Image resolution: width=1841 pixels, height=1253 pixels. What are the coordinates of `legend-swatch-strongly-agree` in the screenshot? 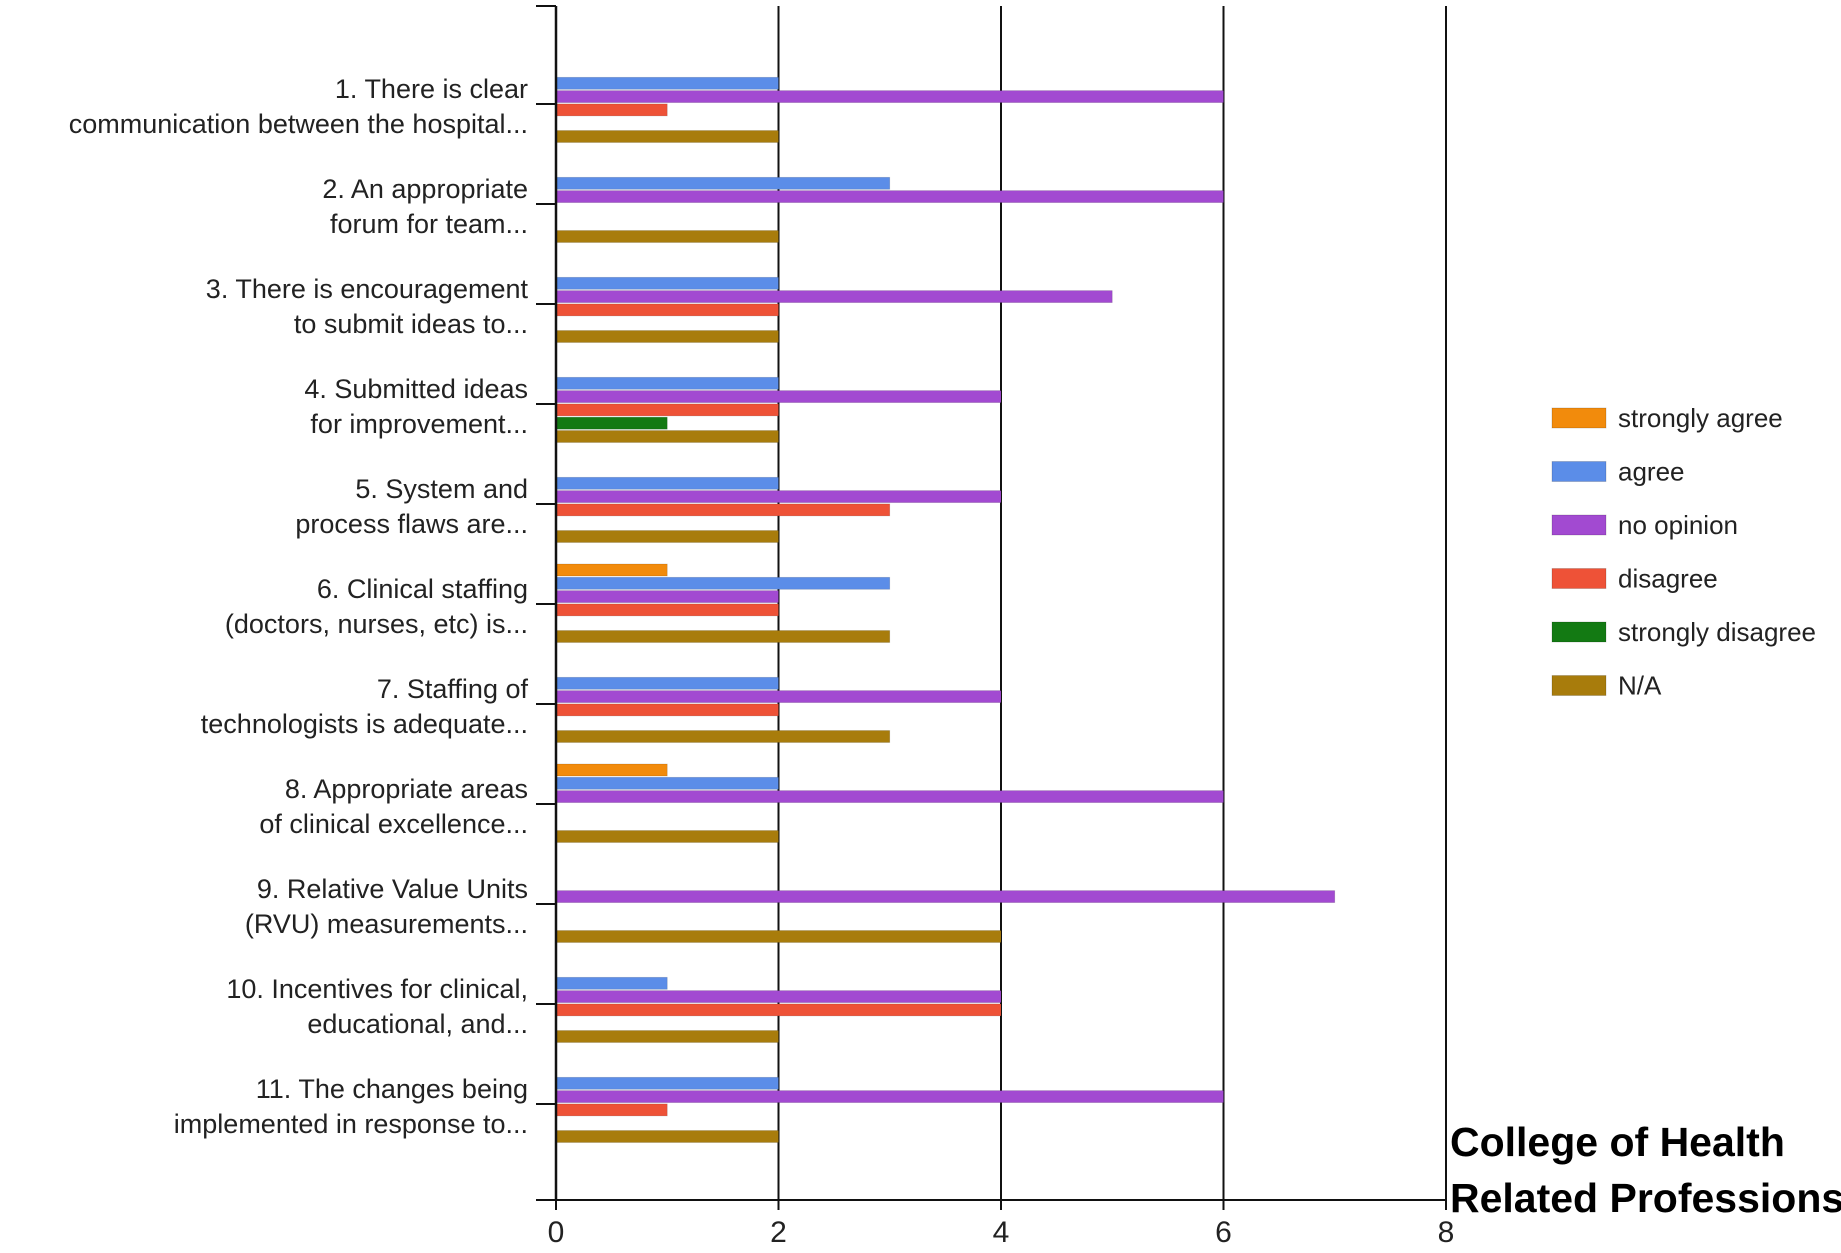 It's located at (1579, 418).